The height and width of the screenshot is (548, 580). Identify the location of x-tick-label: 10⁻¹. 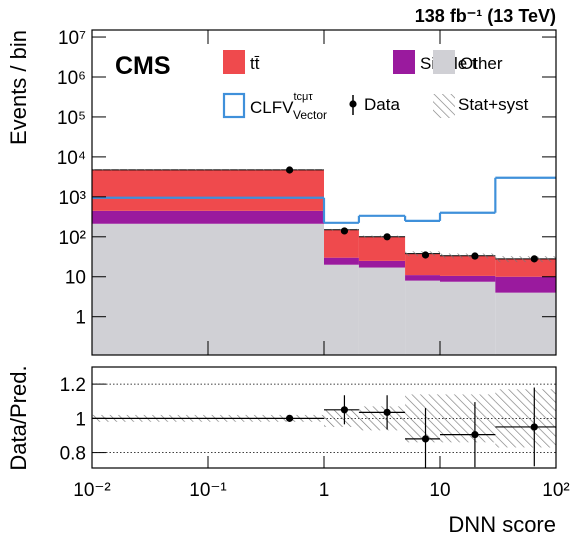
(208, 490).